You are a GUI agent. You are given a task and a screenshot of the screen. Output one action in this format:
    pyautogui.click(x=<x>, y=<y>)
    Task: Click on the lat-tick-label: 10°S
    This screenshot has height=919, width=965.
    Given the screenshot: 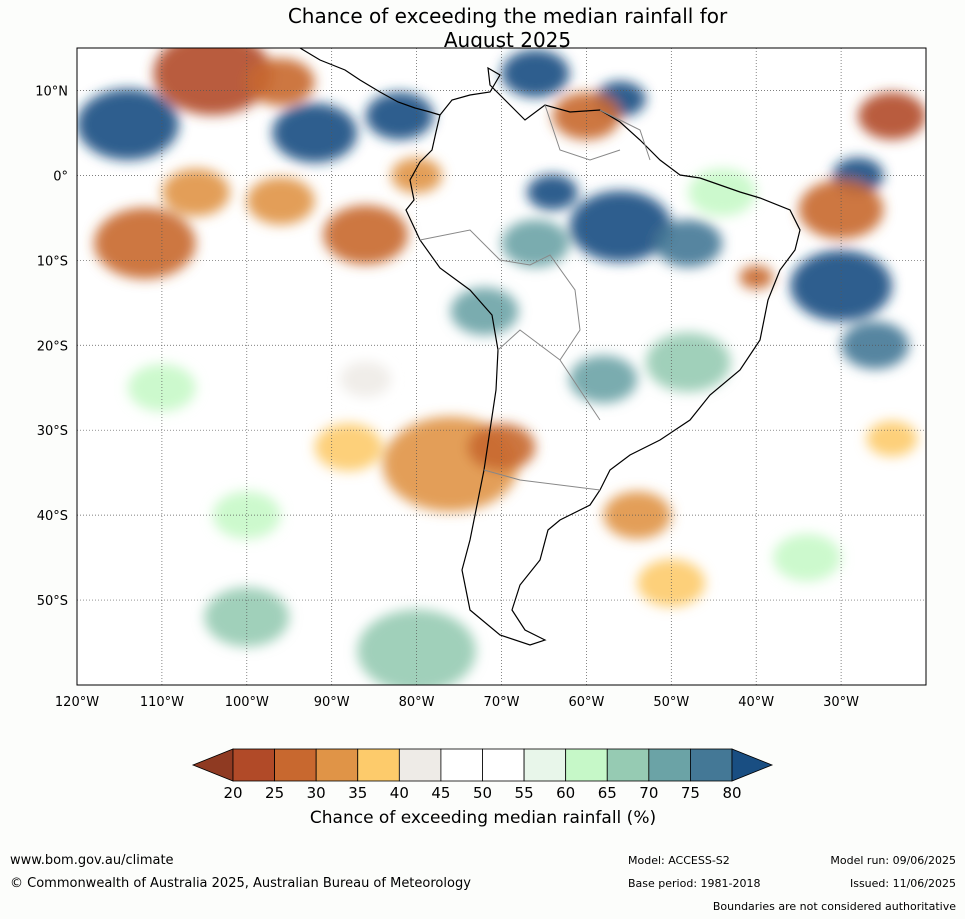 What is the action you would take?
    pyautogui.click(x=52, y=261)
    